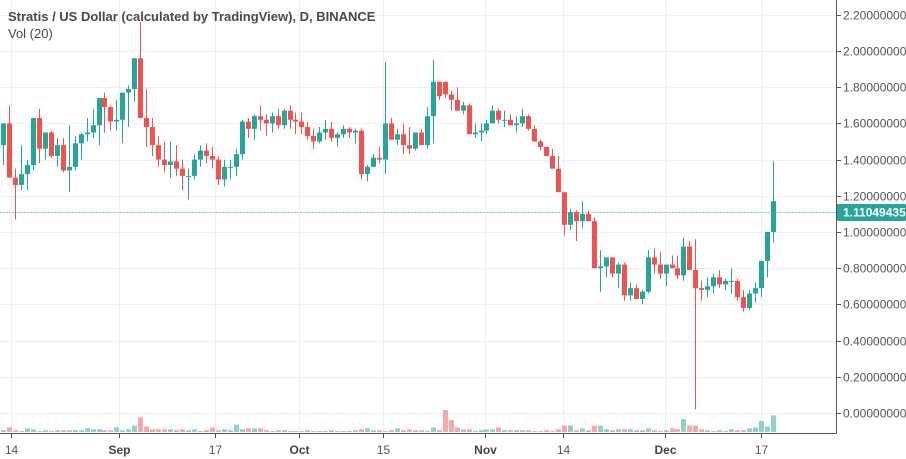 This screenshot has width=906, height=459. What do you see at coordinates (874, 88) in the screenshot?
I see `price-label: 1.80000000` at bounding box center [874, 88].